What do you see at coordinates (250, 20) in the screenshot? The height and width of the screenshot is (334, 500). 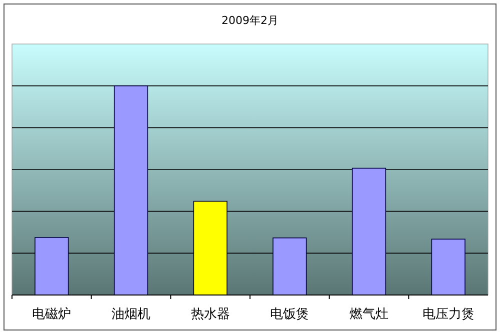 I see `chart-title: 2009年2月` at bounding box center [250, 20].